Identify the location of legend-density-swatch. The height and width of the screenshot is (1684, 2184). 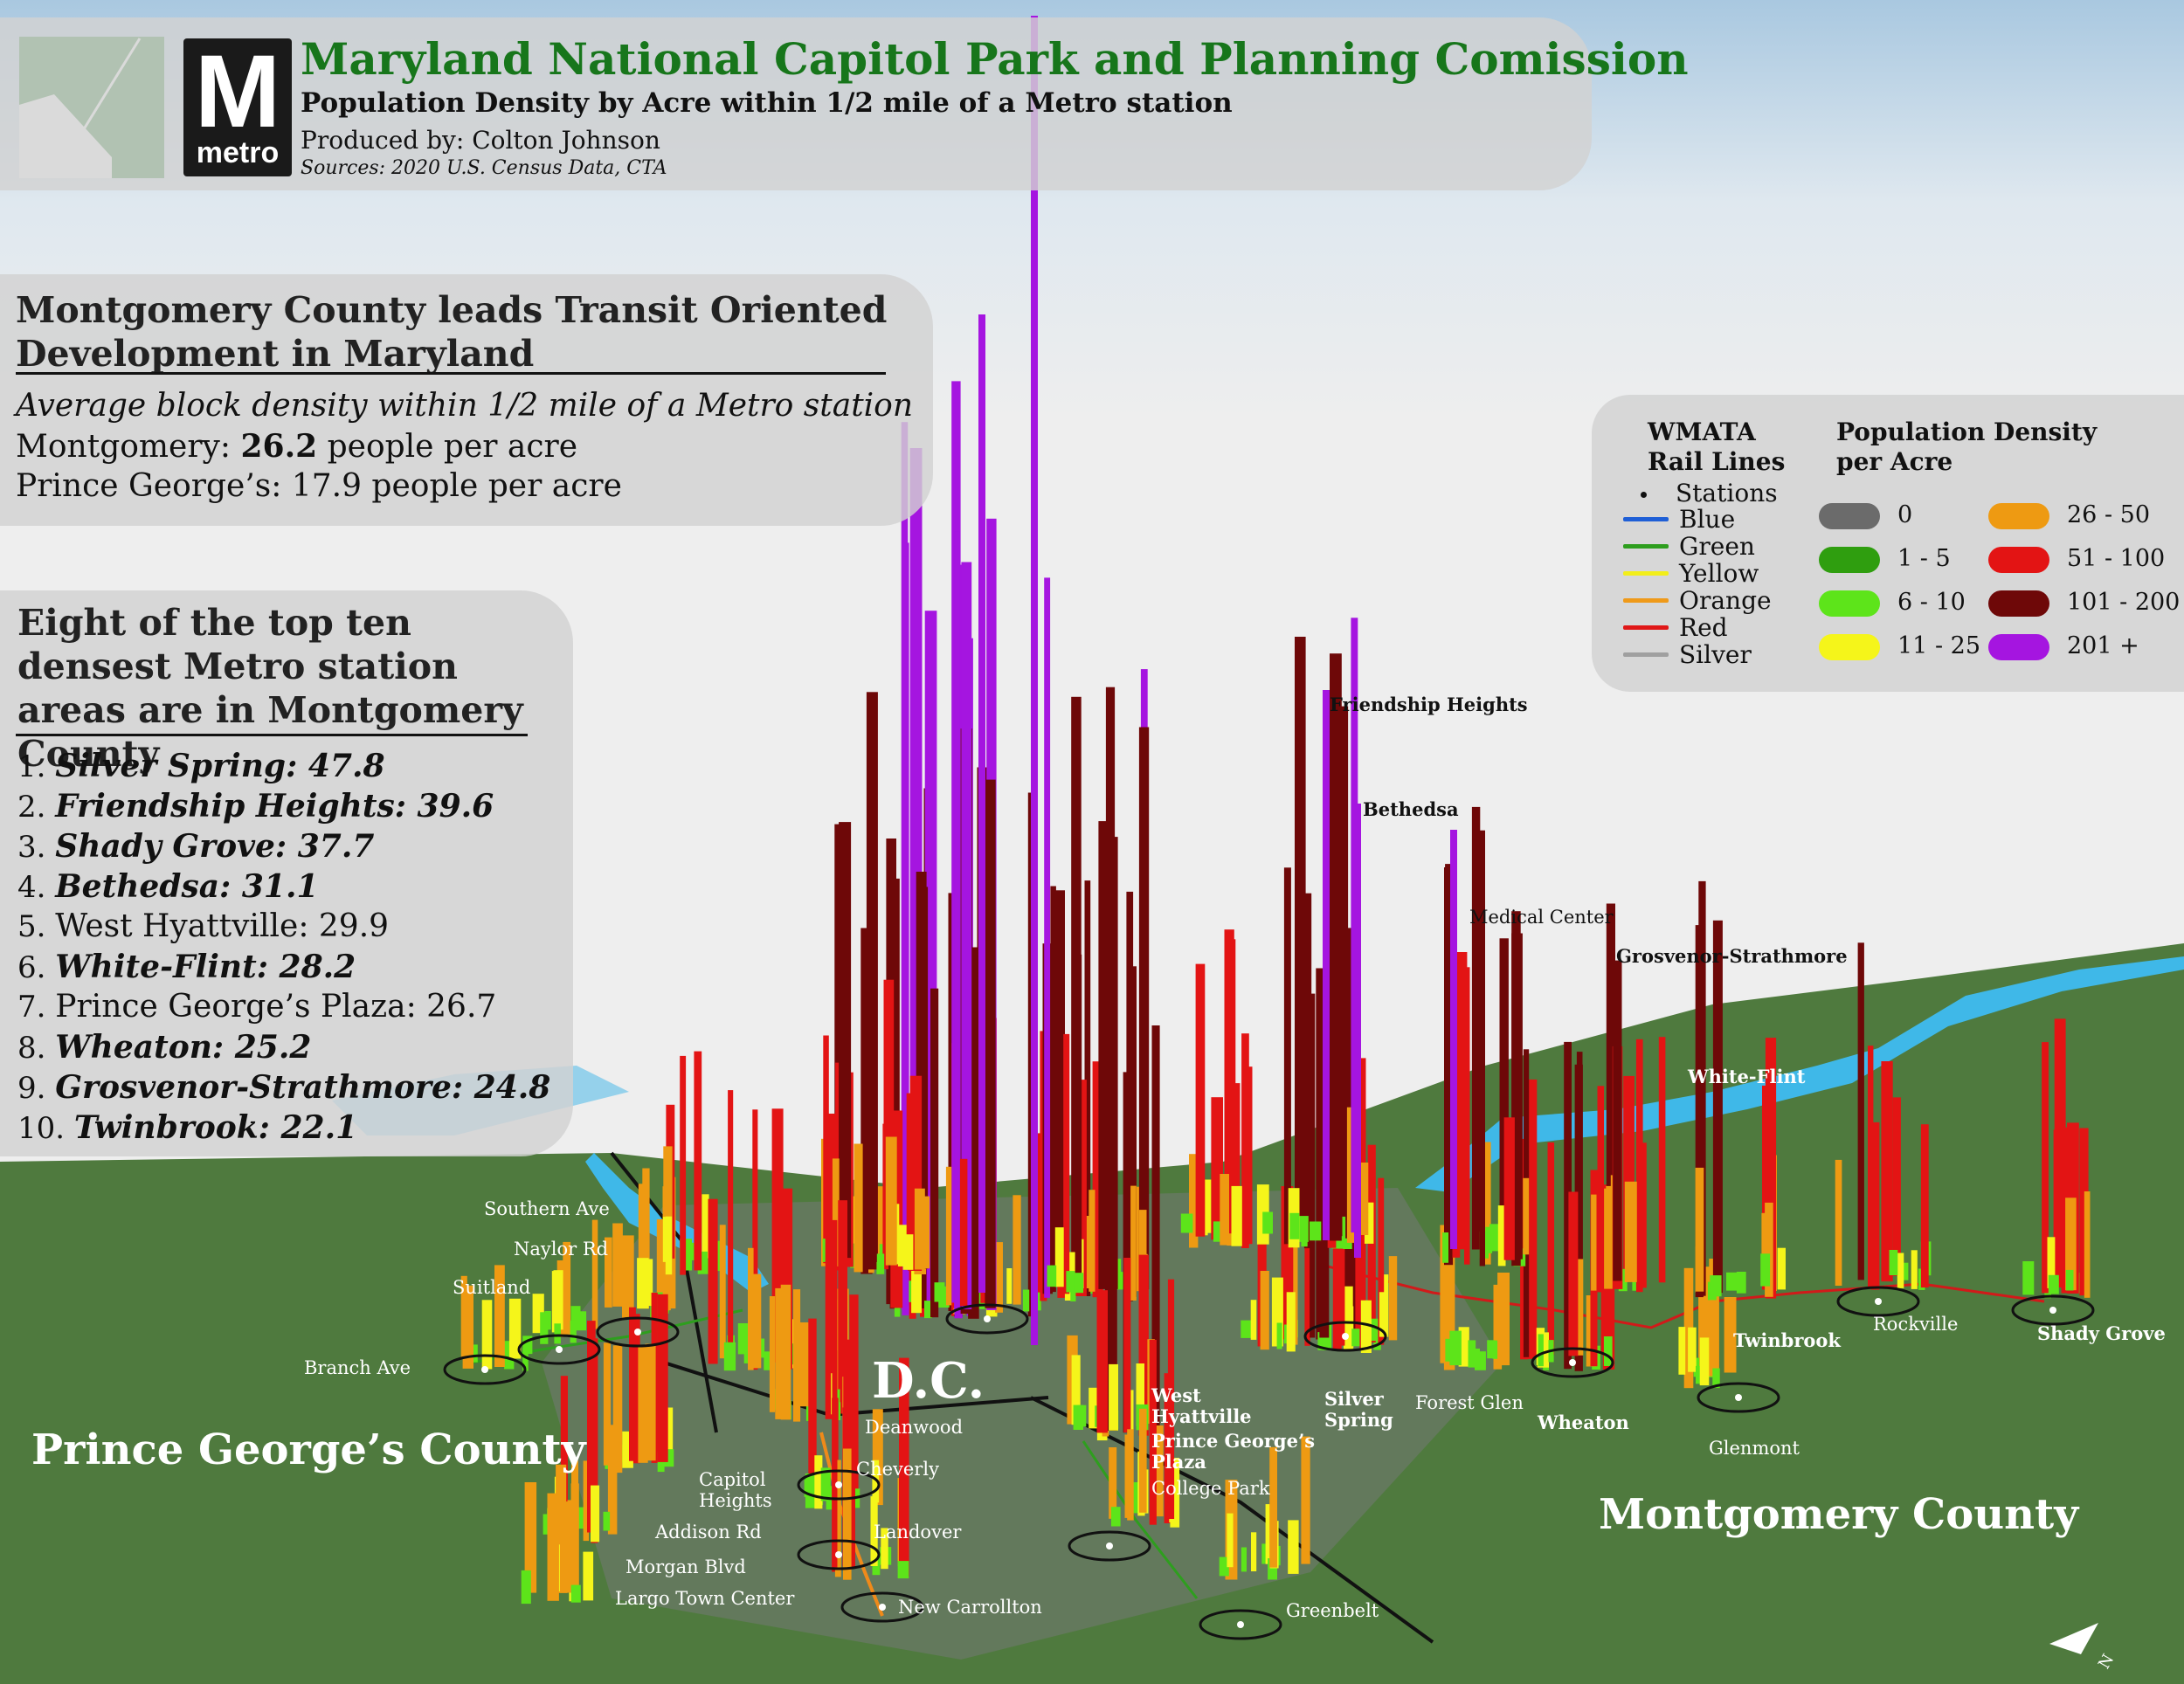
(2018, 516).